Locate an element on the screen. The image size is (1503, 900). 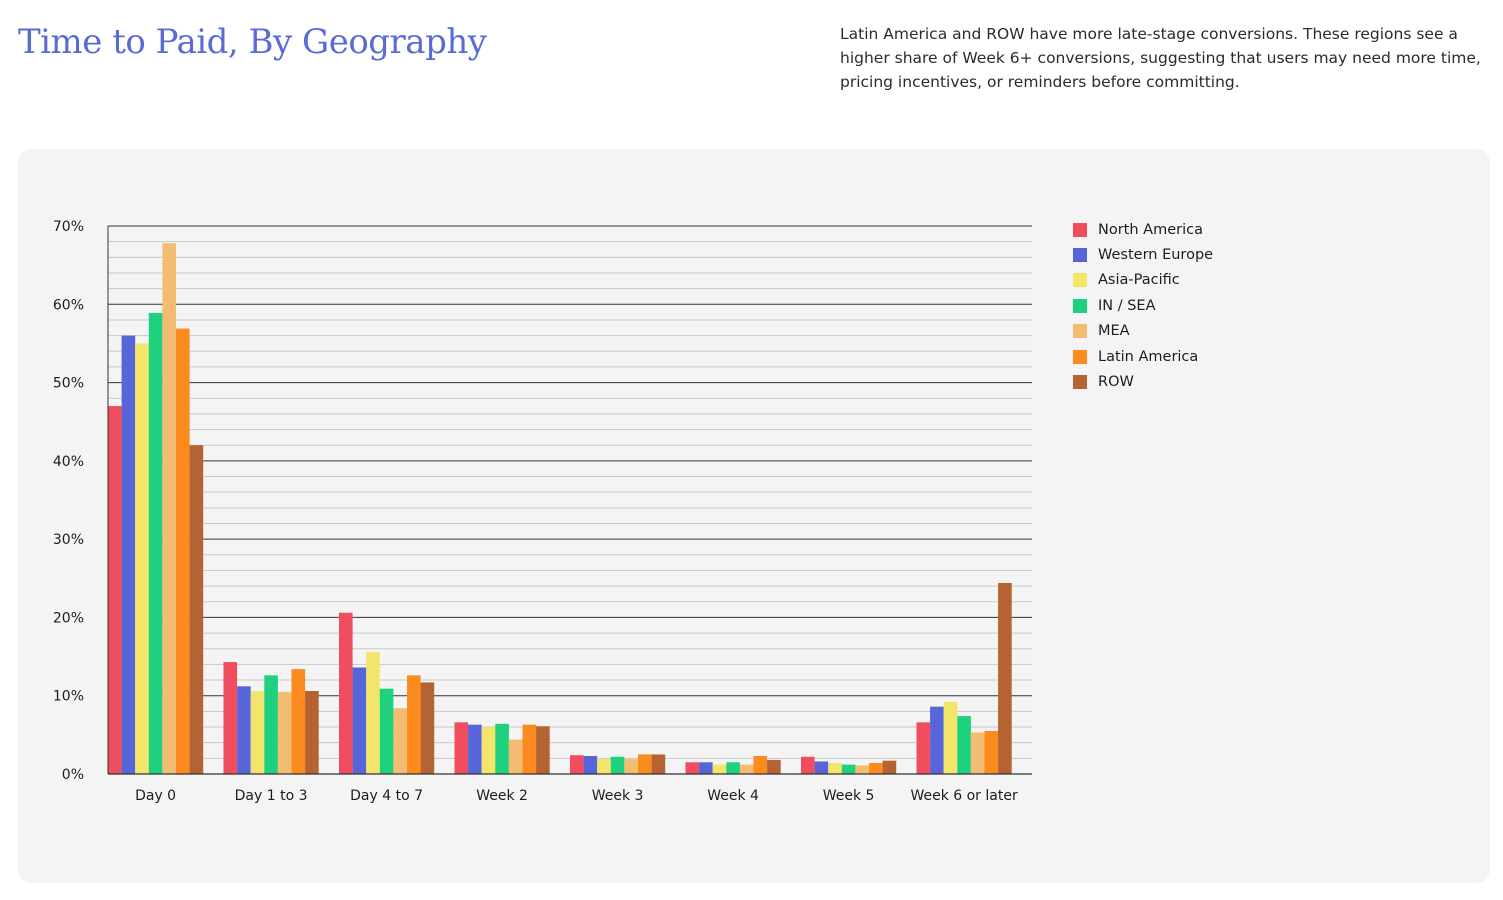
y-tick-label: 10% is located at coordinates (68, 697).